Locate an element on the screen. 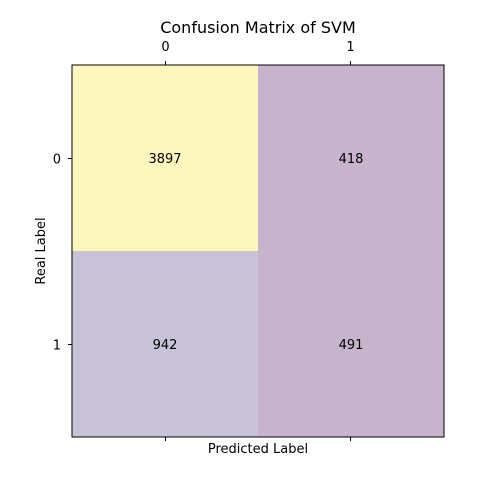 The width and height of the screenshot is (480, 480). chart-title: Confusion Matrix of SVM is located at coordinates (258, 27).